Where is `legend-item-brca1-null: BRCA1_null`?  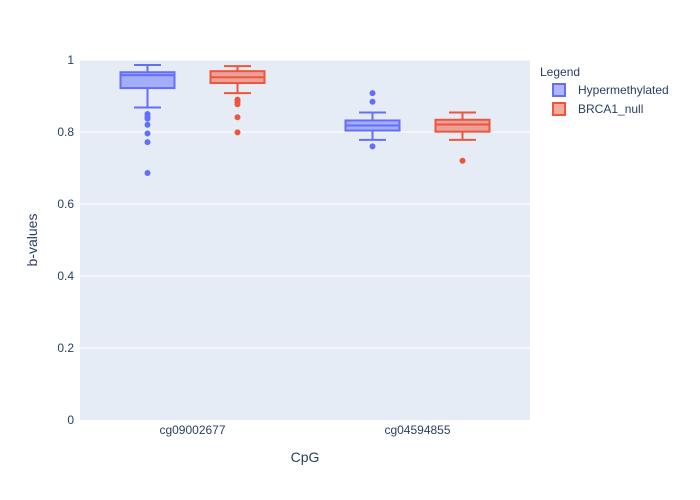 legend-item-brca1-null: BRCA1_null is located at coordinates (597, 109).